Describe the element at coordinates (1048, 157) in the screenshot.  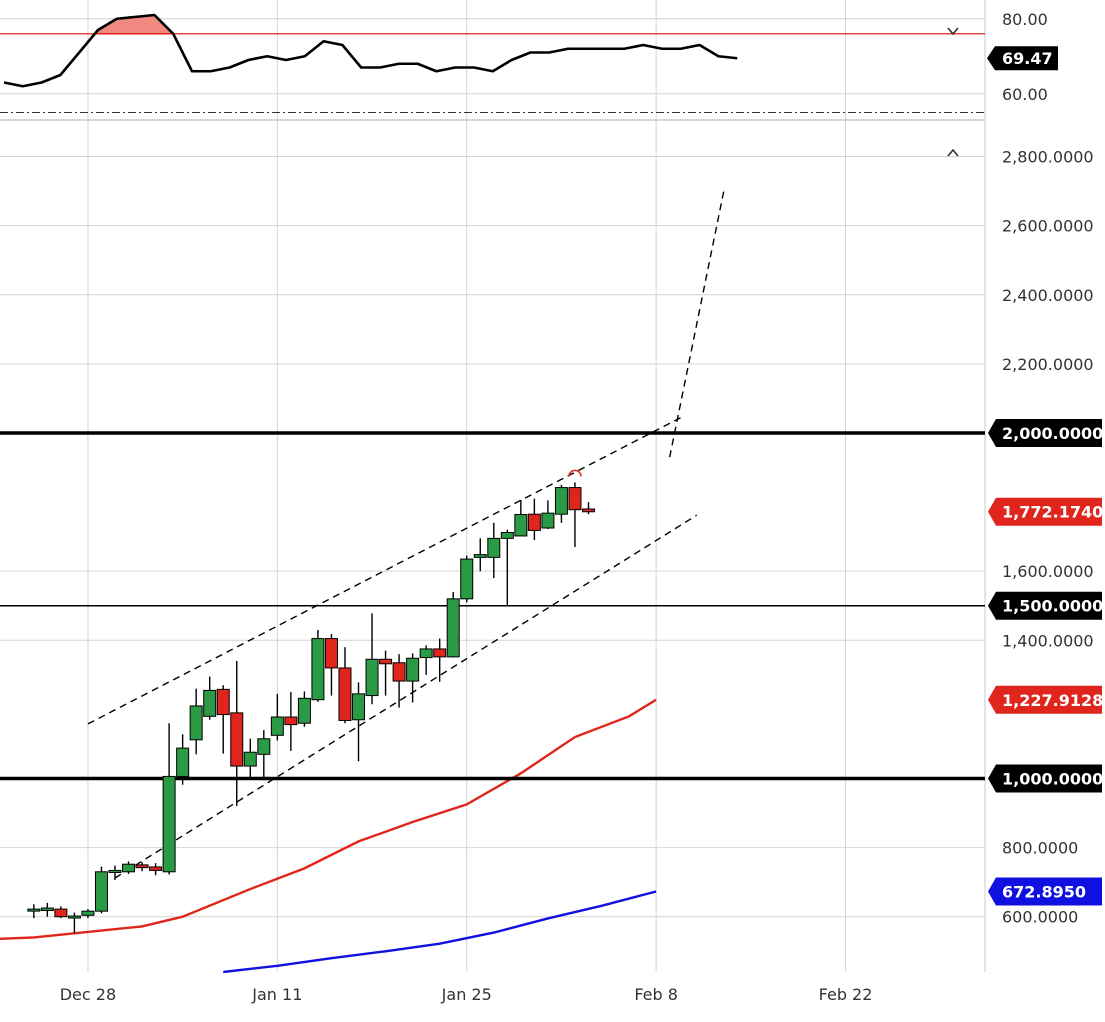
I see `price-tick-label: 2,800.0000` at that location.